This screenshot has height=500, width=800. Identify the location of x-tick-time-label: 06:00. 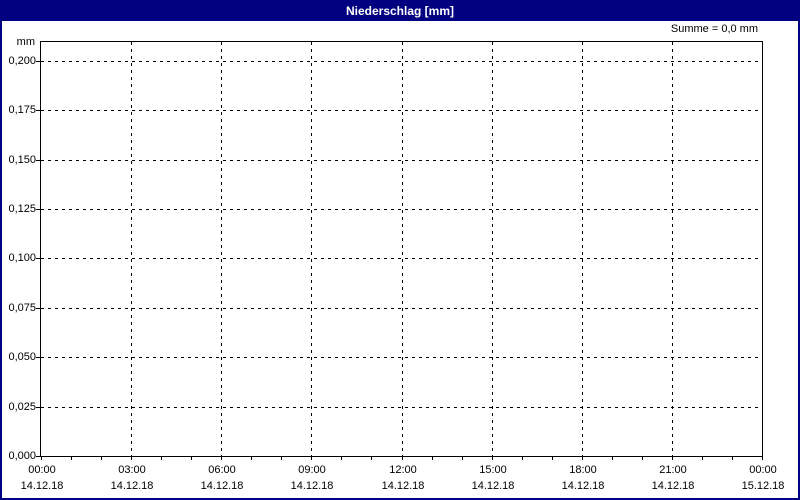
(222, 470).